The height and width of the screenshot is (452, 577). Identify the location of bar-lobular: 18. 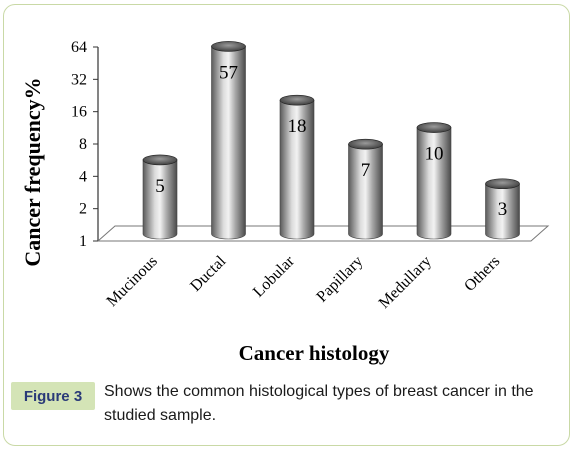
(297, 167).